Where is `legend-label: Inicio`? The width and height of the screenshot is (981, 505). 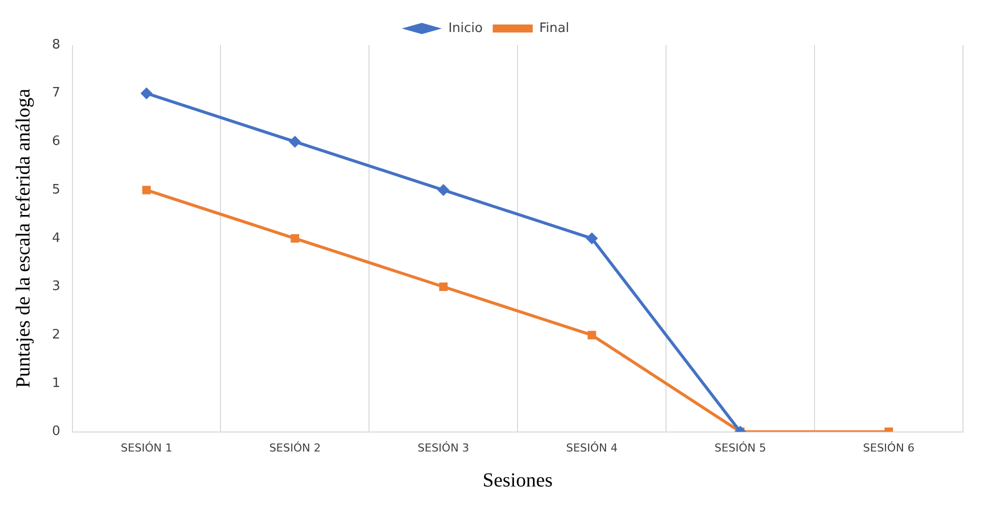 legend-label: Inicio is located at coordinates (465, 28).